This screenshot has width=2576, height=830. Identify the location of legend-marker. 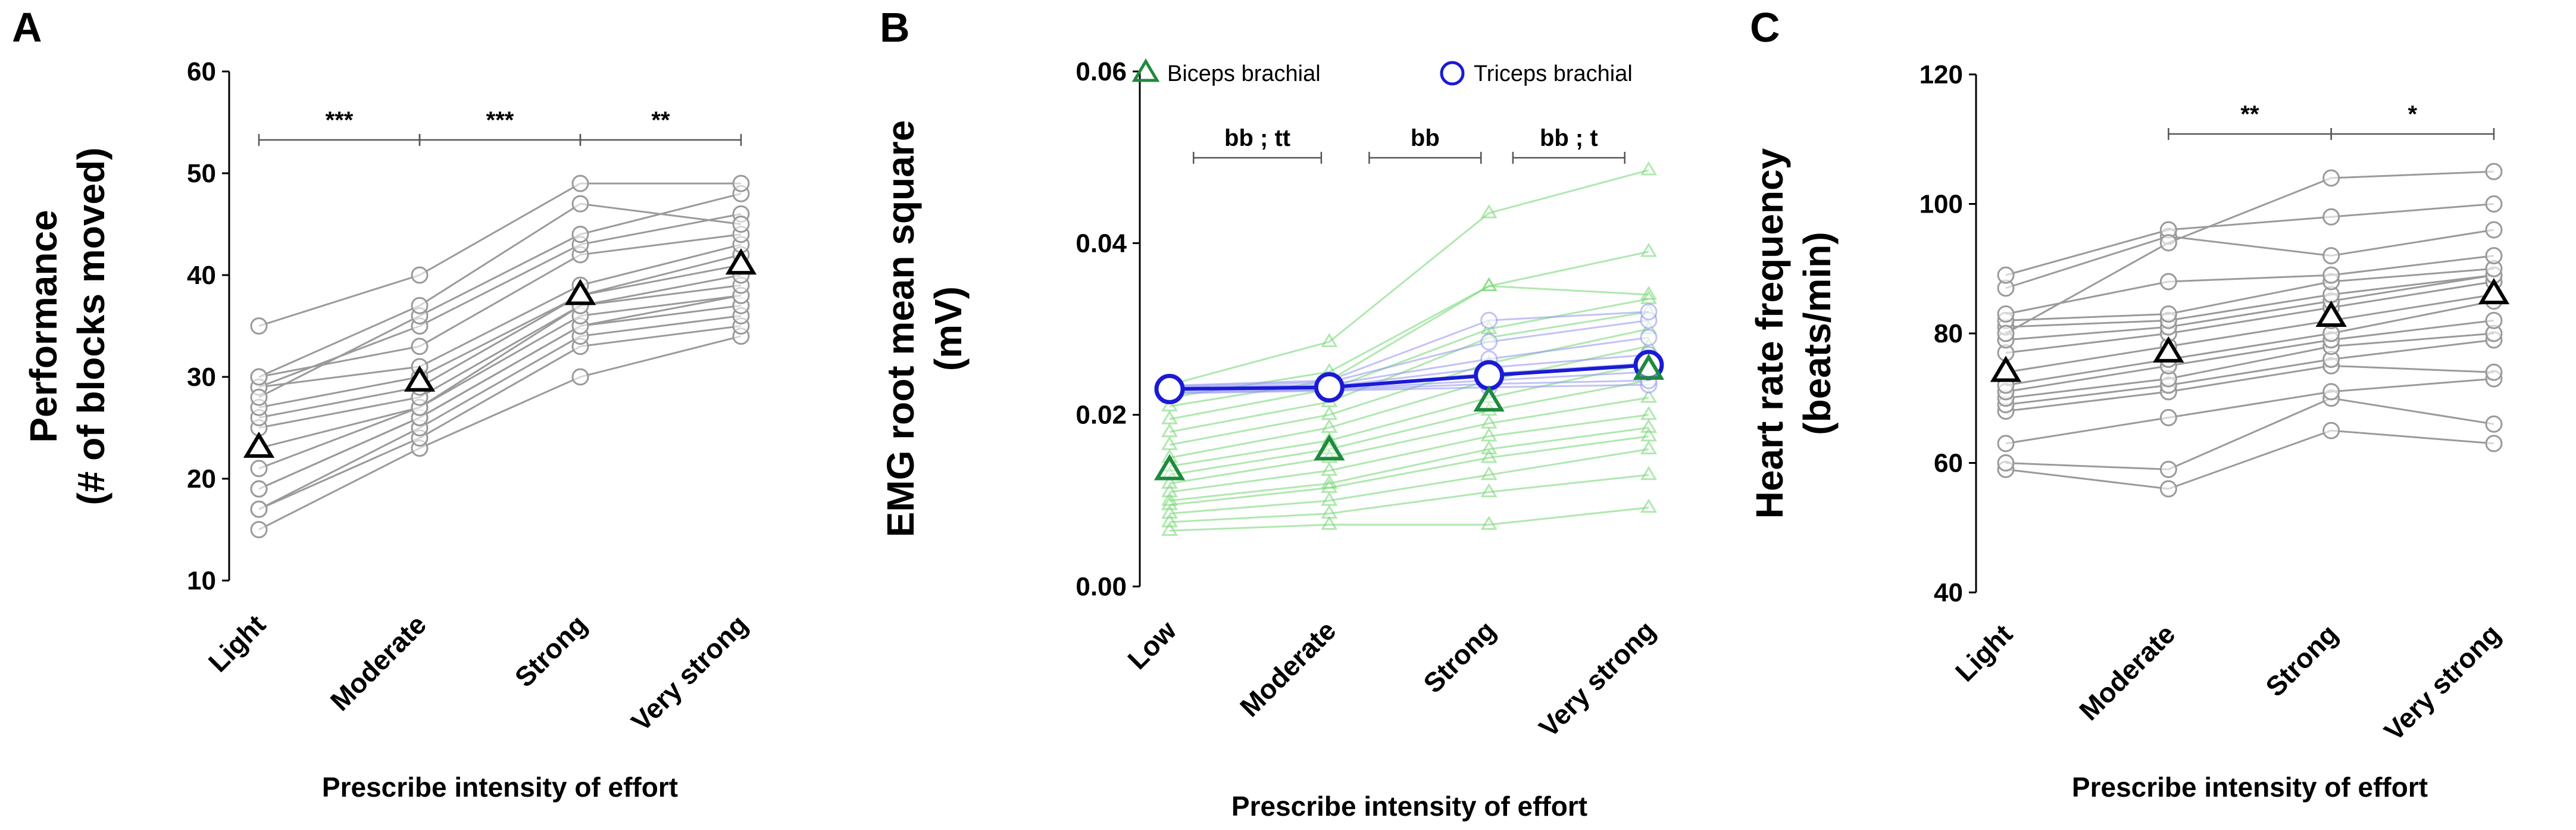
(1452, 74).